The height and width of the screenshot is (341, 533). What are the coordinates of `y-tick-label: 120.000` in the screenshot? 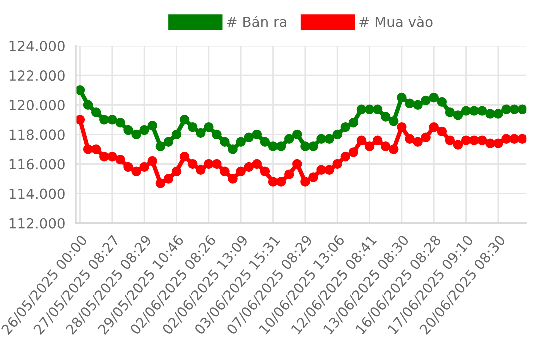 It's located at (37, 105).